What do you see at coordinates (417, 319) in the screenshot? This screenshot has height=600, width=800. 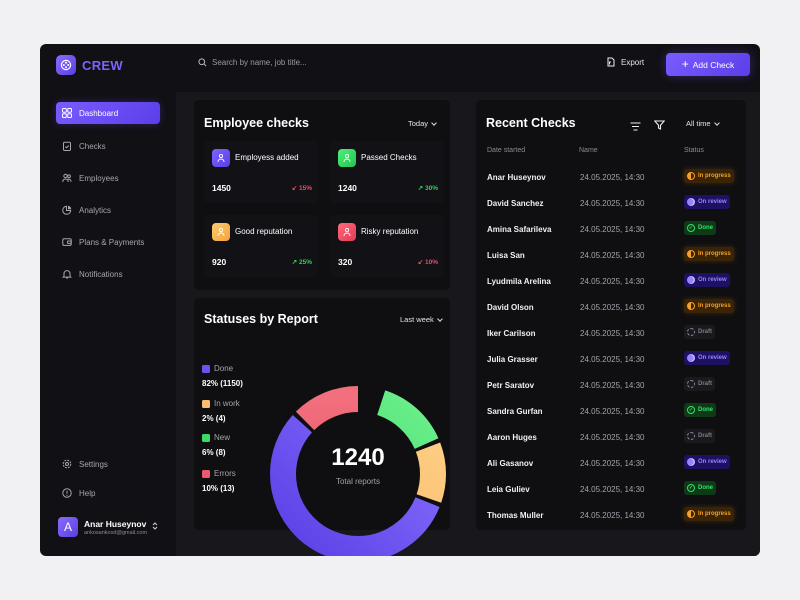 I see `period-label: Last week` at bounding box center [417, 319].